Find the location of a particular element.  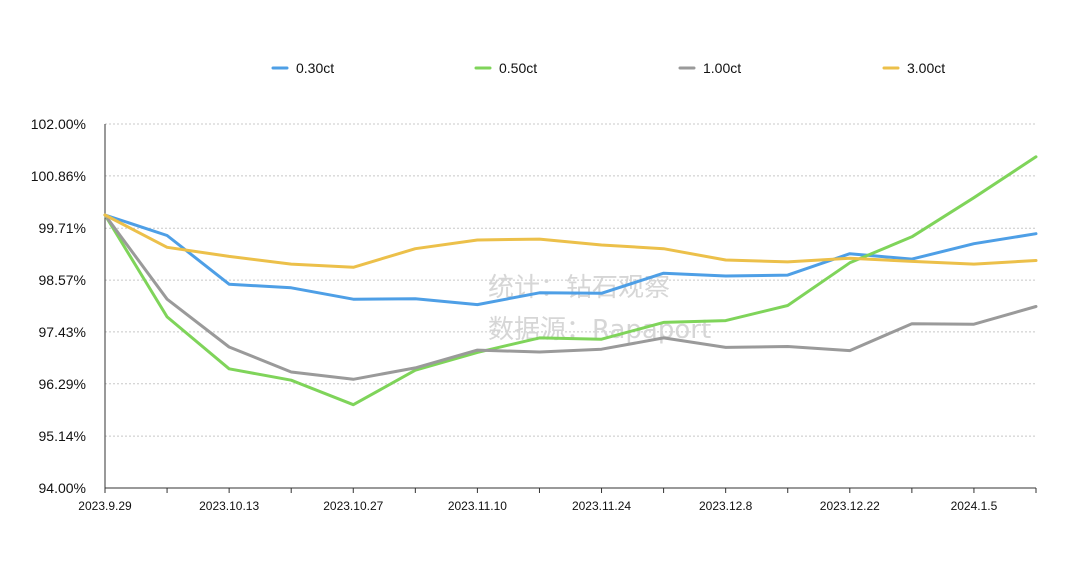

x-tick-label: 2023.10.13 is located at coordinates (229, 506).